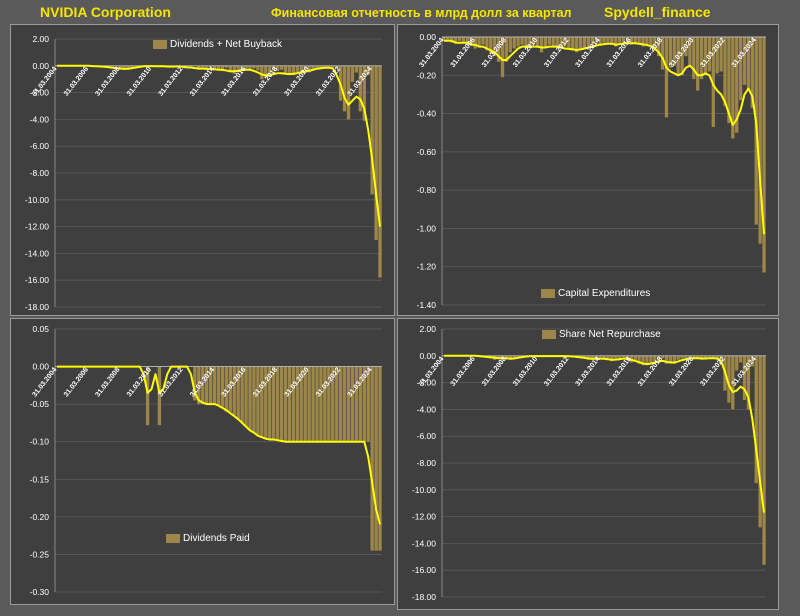 This screenshot has height=616, width=800. What do you see at coordinates (105, 12) in the screenshot?
I see `company-title: NVIDIA Corporation` at bounding box center [105, 12].